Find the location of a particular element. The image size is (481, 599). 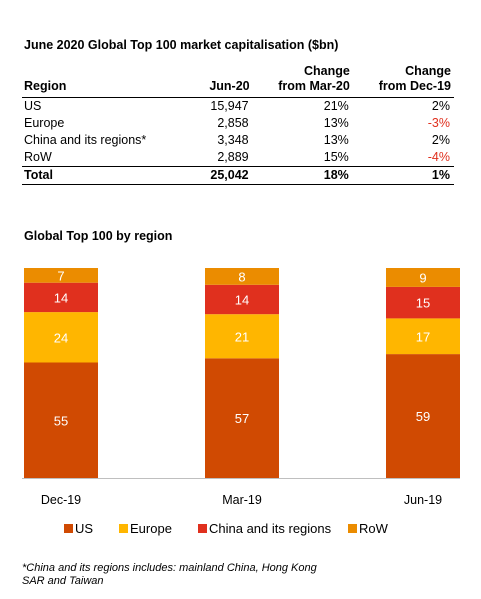

x-tick-label: Jun-19 is located at coordinates (423, 500).